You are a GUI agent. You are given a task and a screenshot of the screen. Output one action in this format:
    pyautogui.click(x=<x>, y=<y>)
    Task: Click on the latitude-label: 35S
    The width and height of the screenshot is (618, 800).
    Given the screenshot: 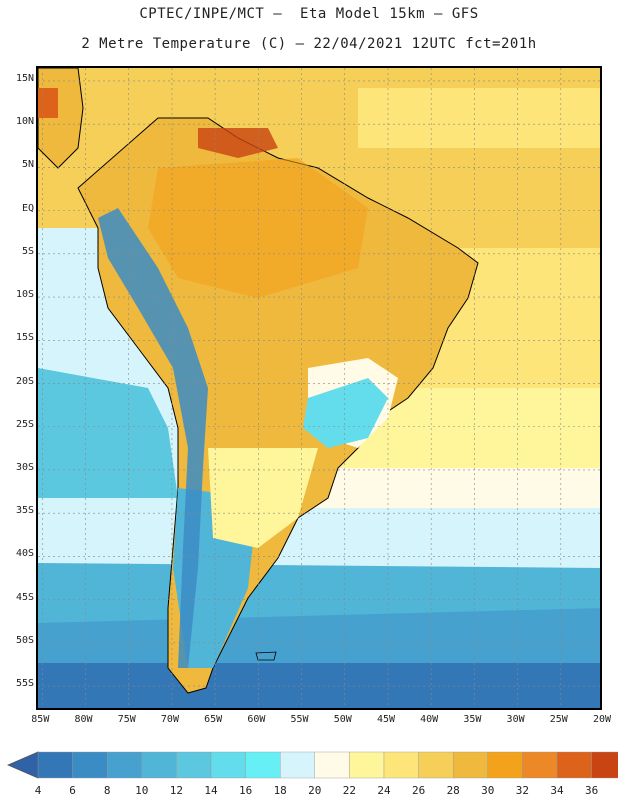 What is the action you would take?
    pyautogui.click(x=24, y=511)
    